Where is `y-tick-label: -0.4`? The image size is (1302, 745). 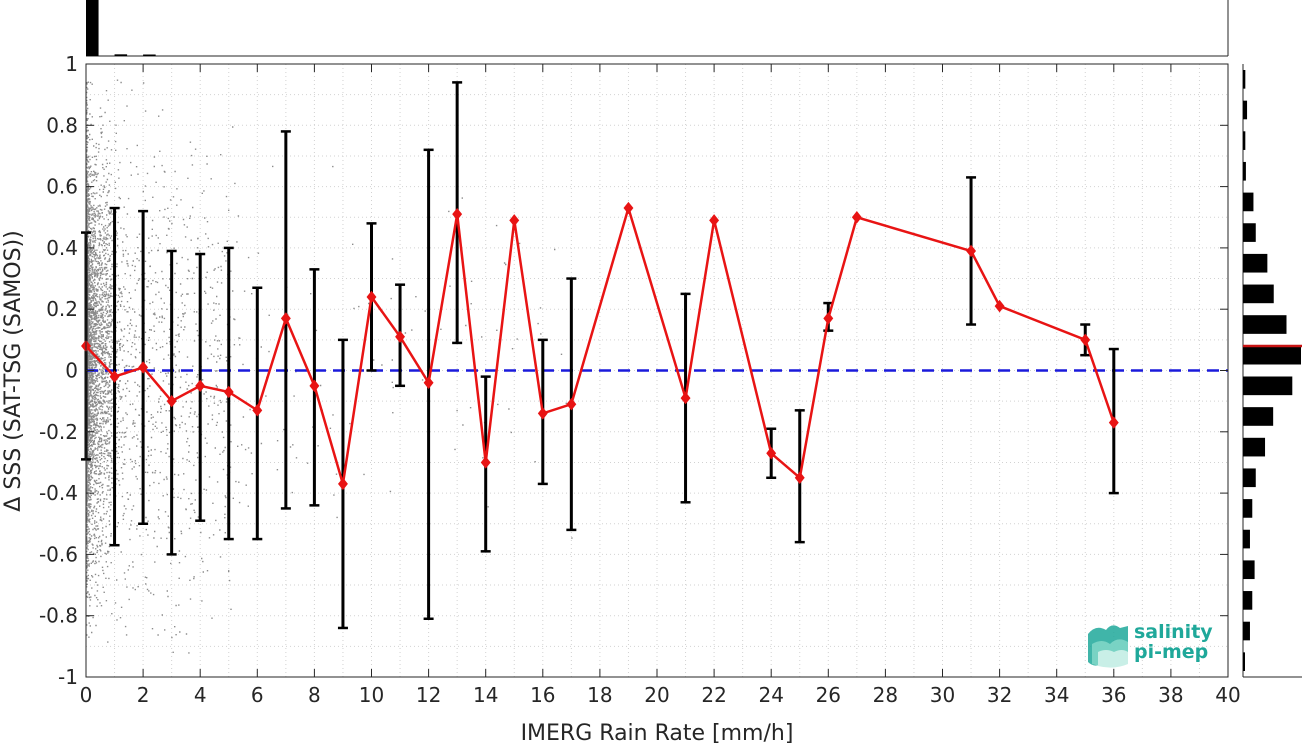 y-tick-label: -0.4 is located at coordinates (58, 493).